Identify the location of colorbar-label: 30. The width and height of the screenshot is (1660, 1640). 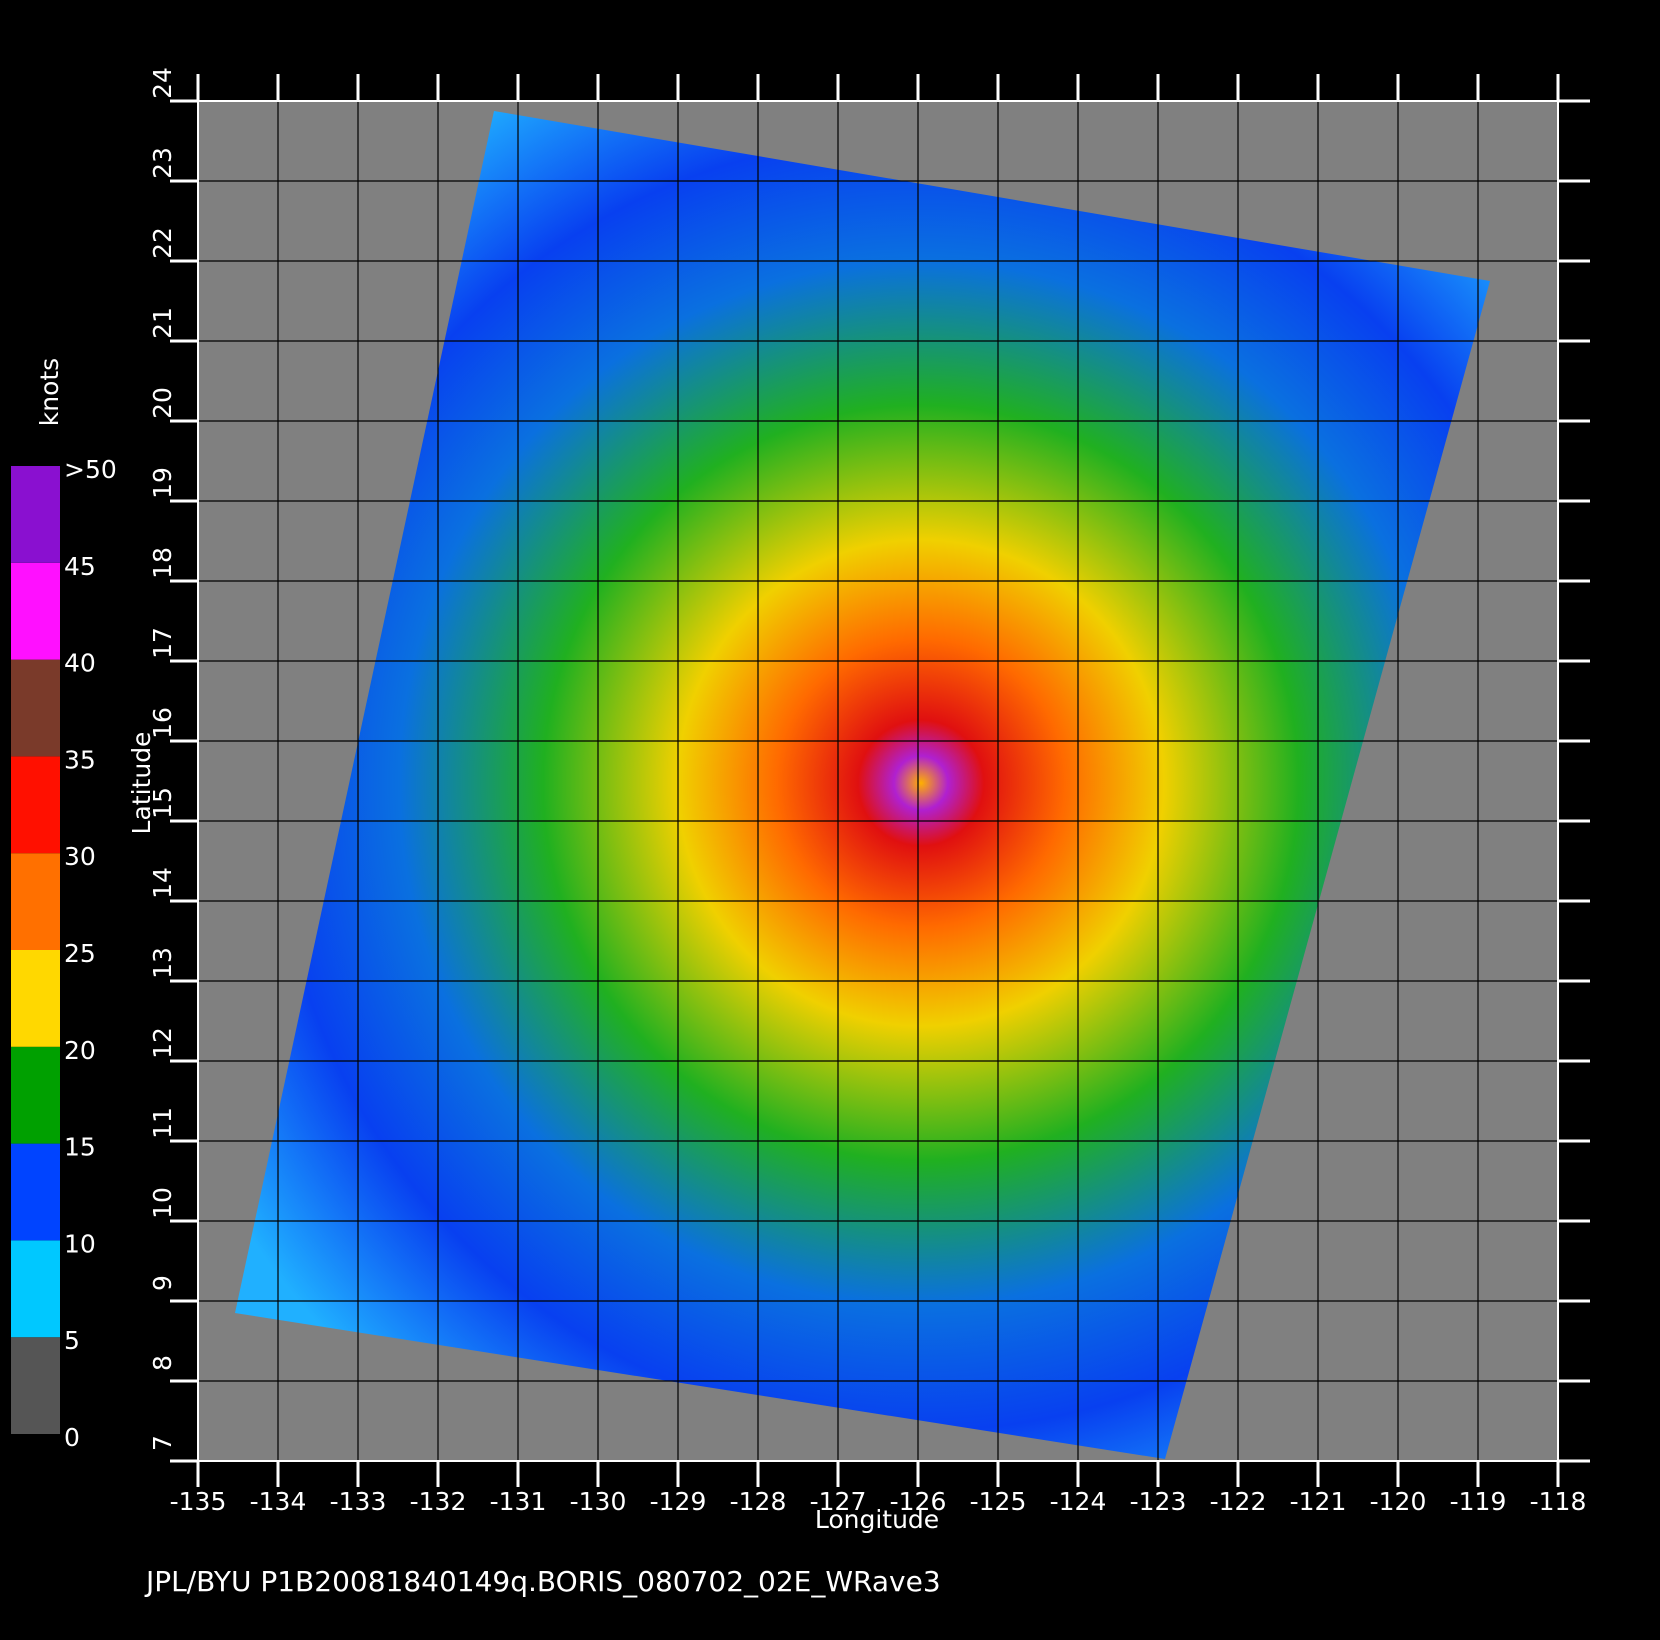
(80, 856).